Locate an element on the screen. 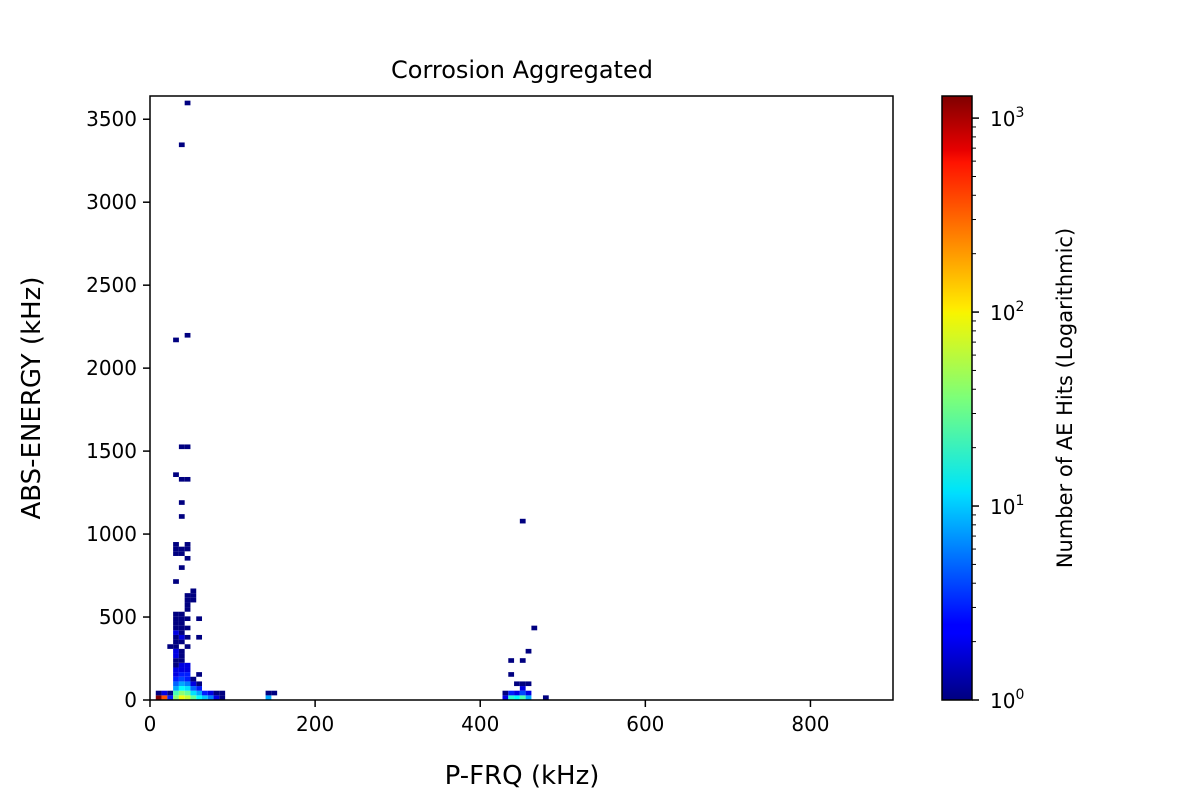 The image size is (1200, 800). y-tick-label: 1000 is located at coordinates (111, 534).